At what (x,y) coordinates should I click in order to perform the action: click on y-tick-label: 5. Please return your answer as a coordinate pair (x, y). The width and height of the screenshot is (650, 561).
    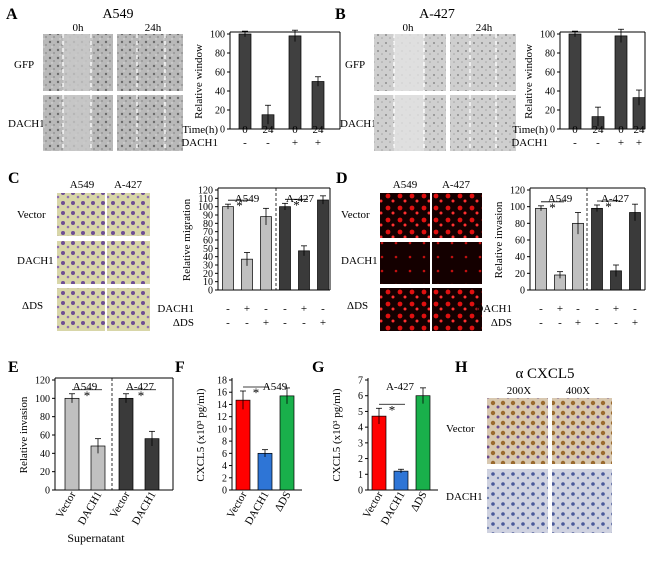
    Looking at the image, I should click on (360, 412).